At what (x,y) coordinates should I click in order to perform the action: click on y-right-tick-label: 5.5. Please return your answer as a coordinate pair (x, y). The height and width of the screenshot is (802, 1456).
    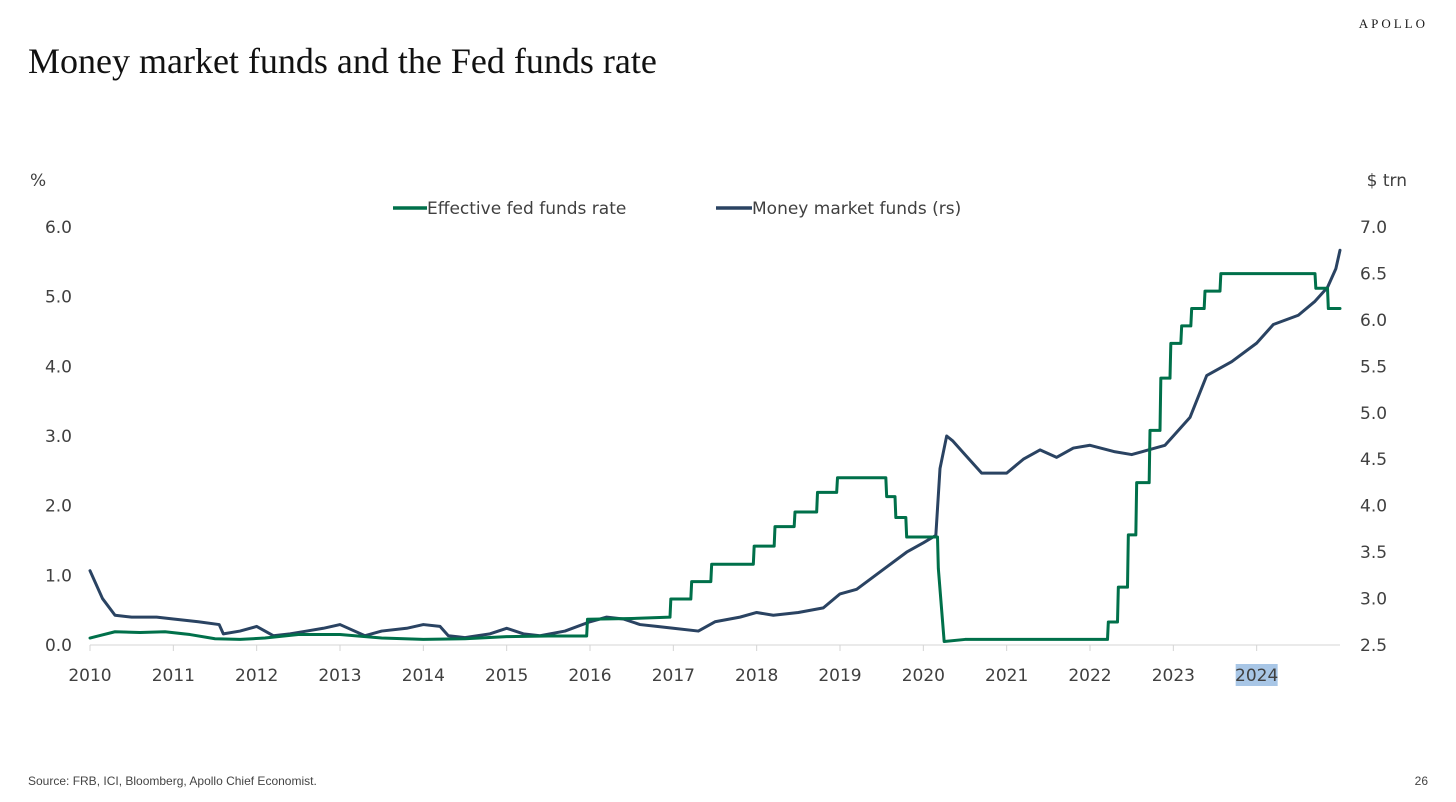
    Looking at the image, I should click on (1373, 367).